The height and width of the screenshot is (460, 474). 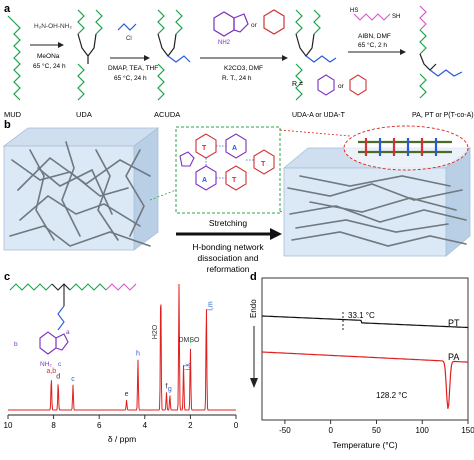 I want to click on reagent-or-label: or, so click(x=254, y=25).